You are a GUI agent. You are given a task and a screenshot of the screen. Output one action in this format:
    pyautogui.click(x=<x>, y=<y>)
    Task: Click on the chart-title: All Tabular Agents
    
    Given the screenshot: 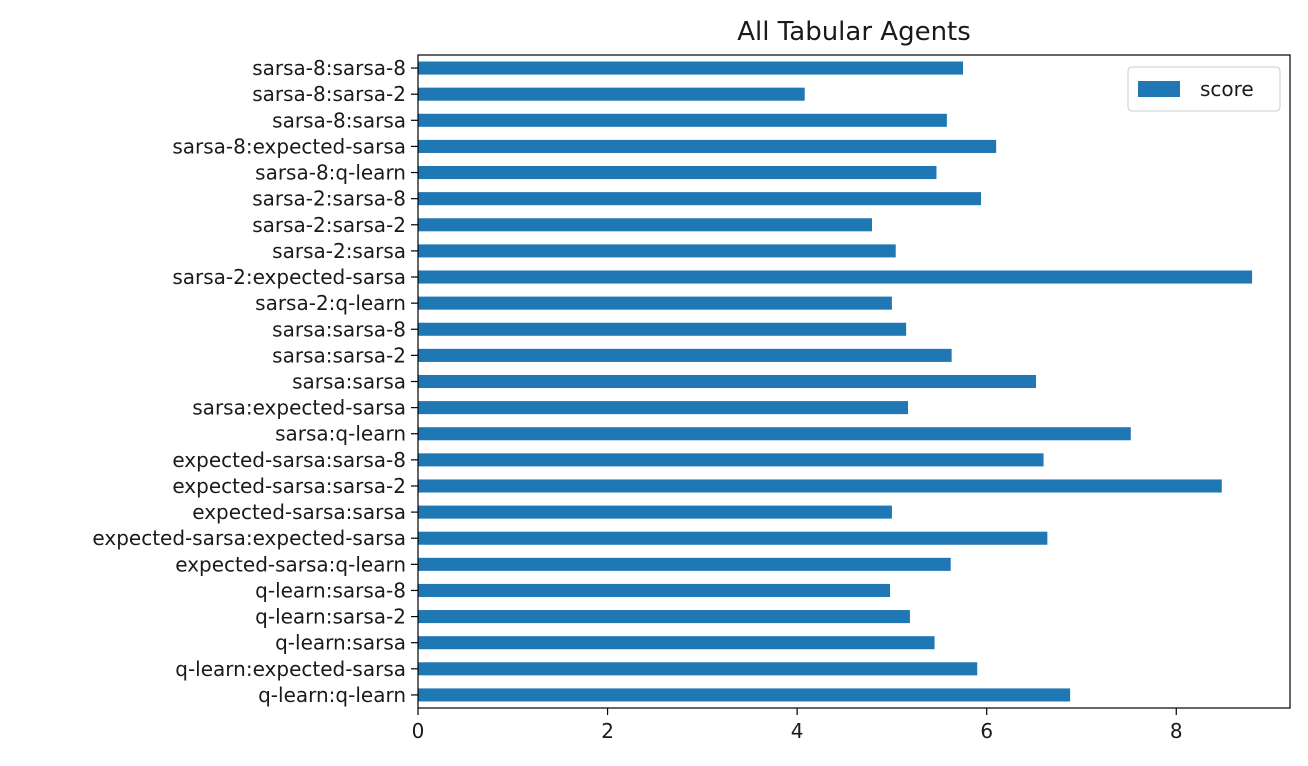 What is the action you would take?
    pyautogui.click(x=854, y=32)
    